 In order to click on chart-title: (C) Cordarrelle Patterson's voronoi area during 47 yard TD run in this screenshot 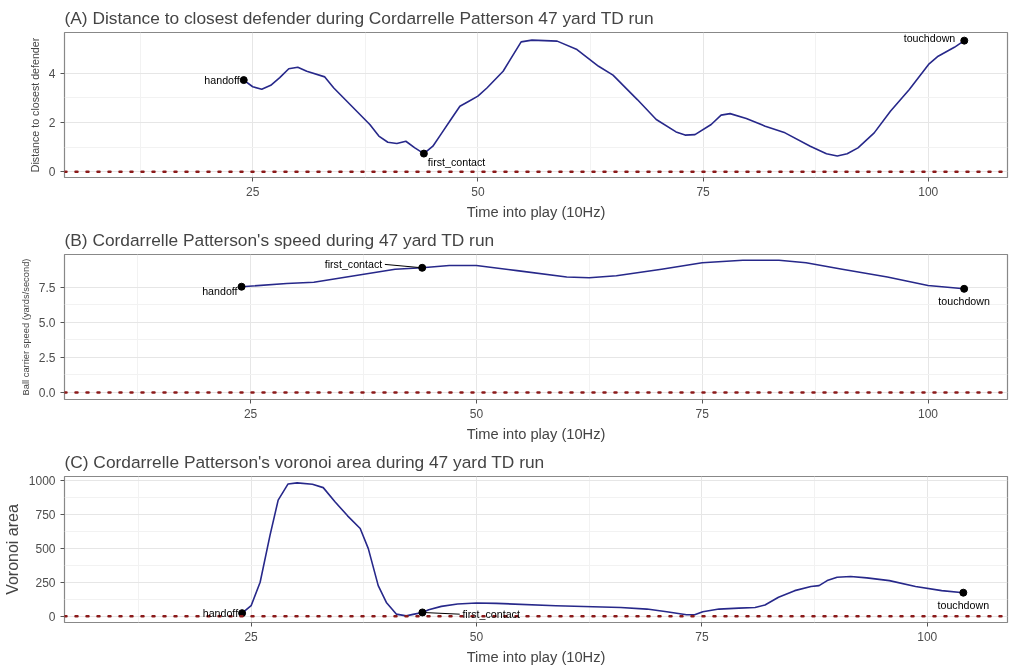, I will do `click(304, 461)`.